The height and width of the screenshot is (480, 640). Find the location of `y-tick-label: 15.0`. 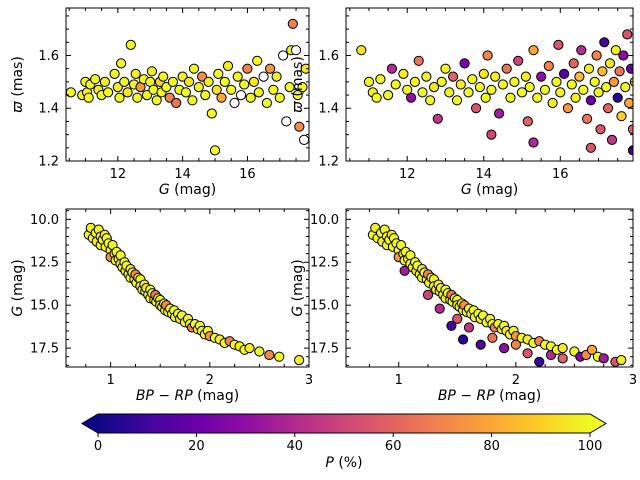

y-tick-label: 15.0 is located at coordinates (44, 306).